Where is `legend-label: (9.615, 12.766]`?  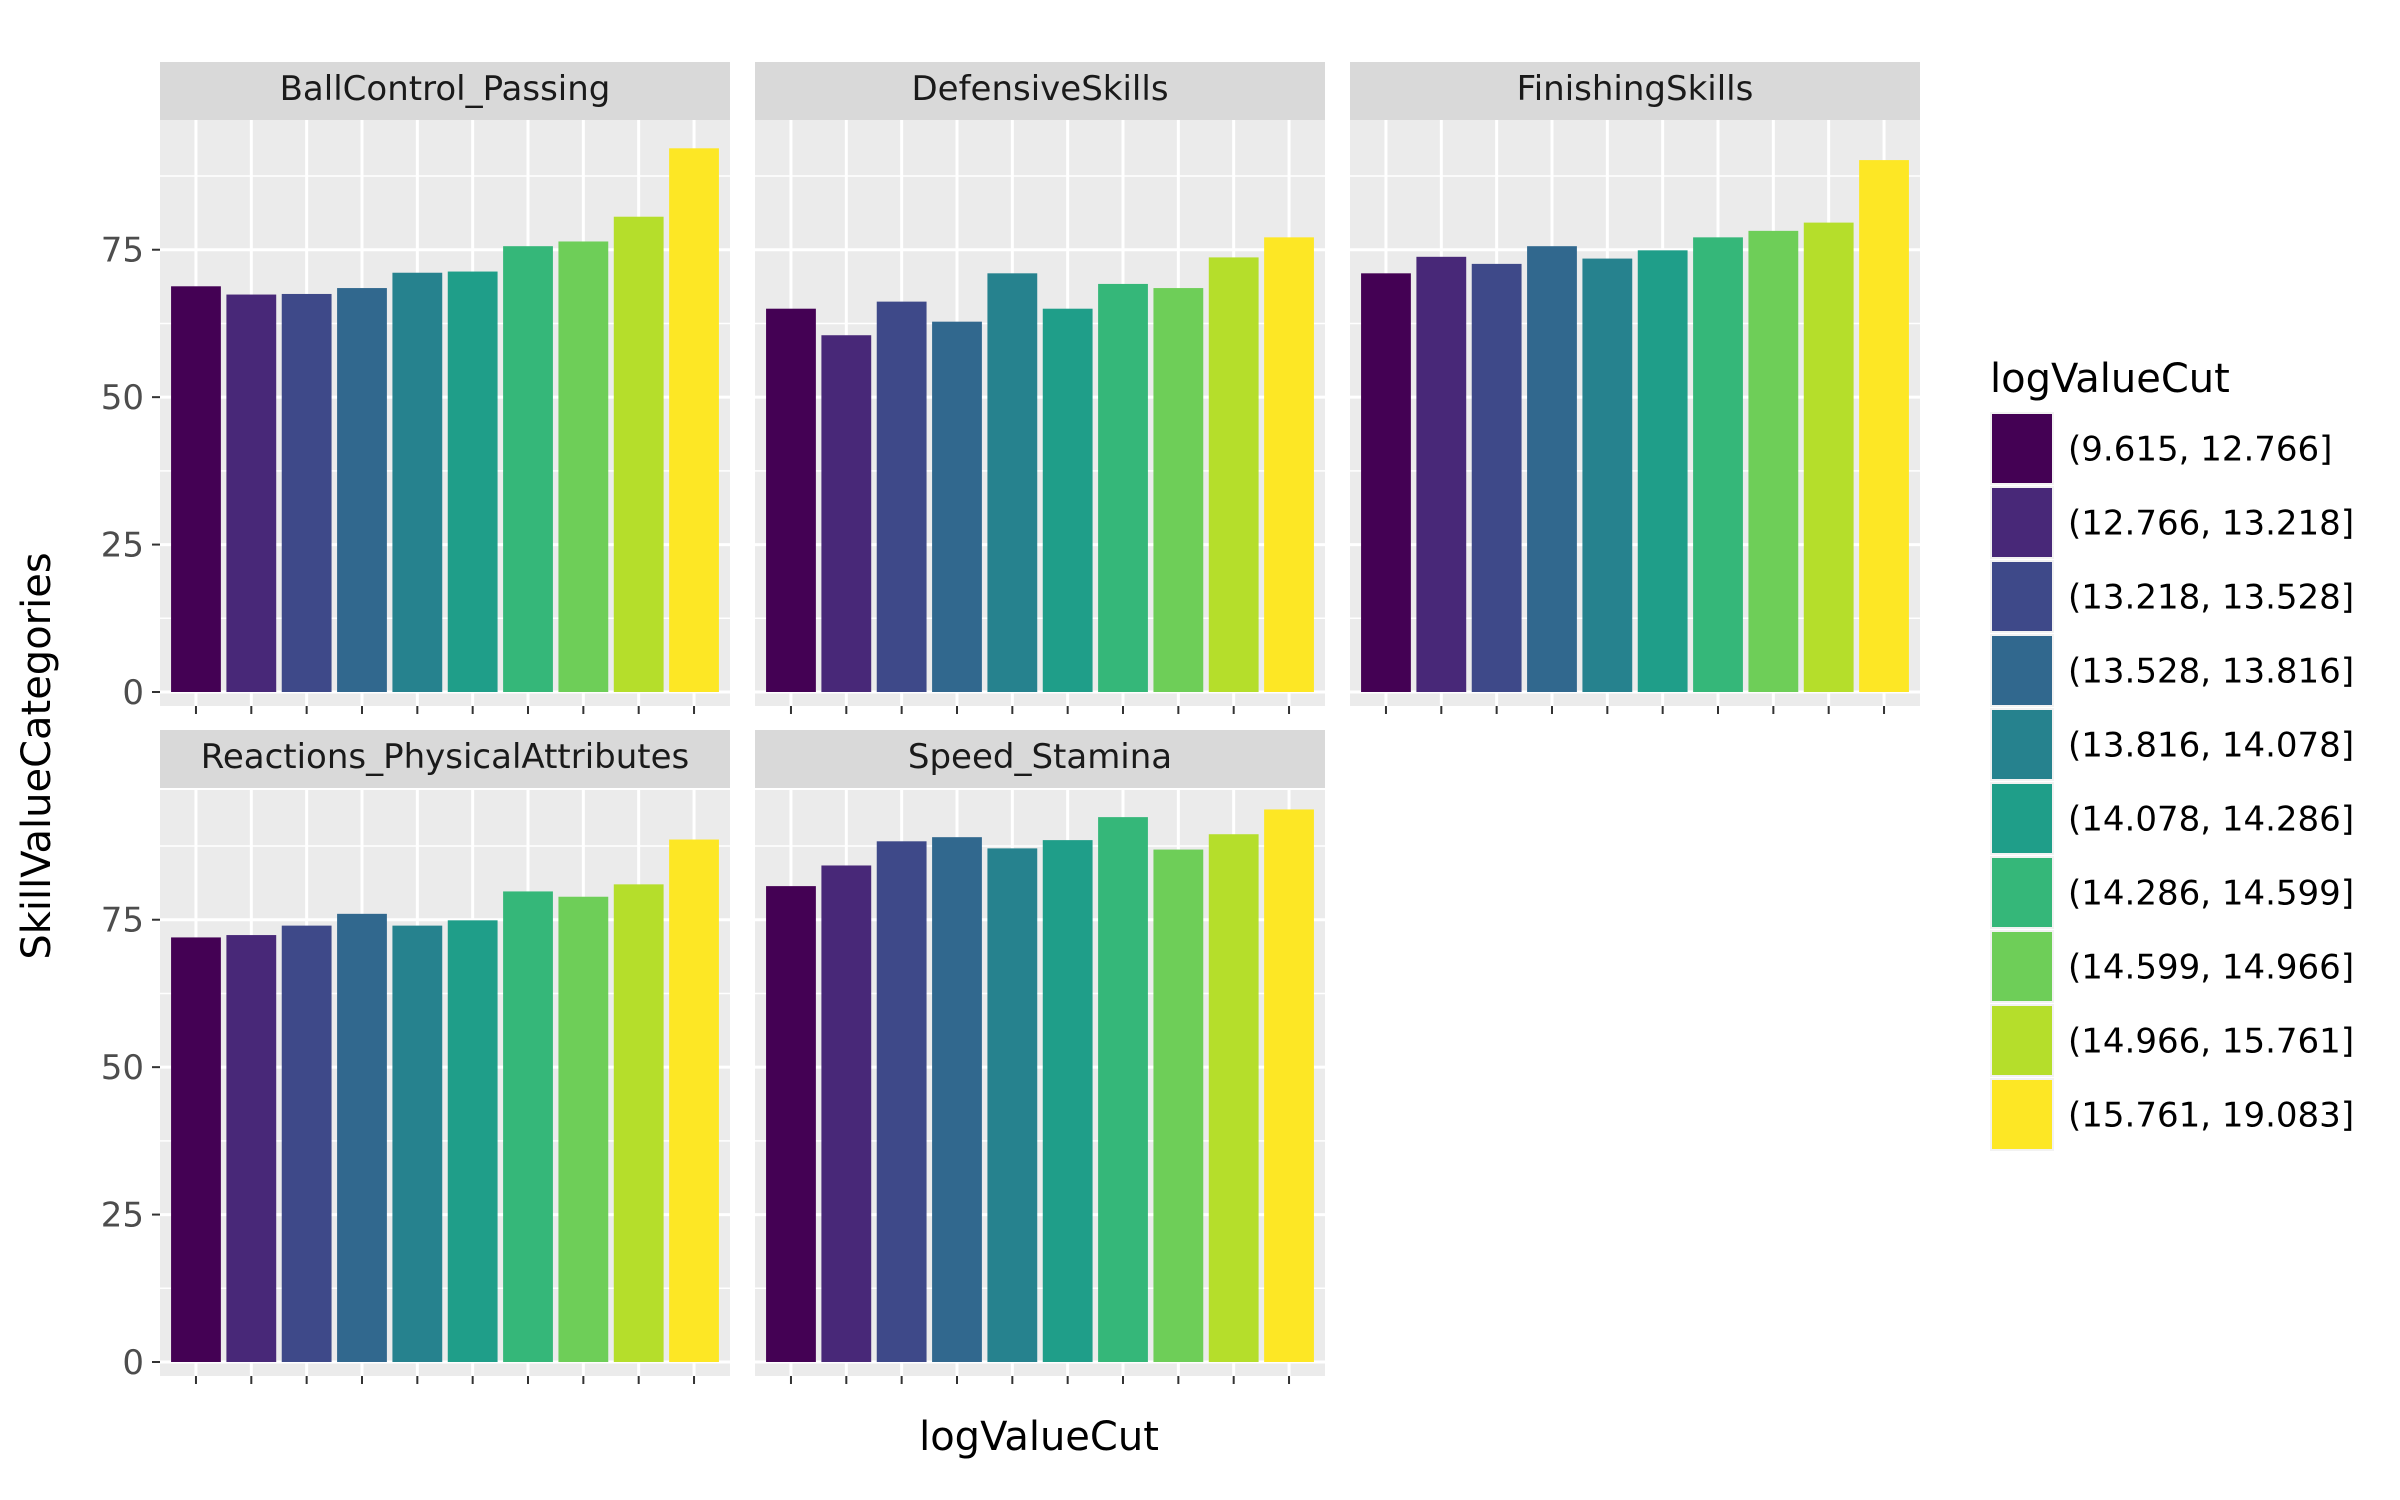 legend-label: (9.615, 12.766] is located at coordinates (2200, 450).